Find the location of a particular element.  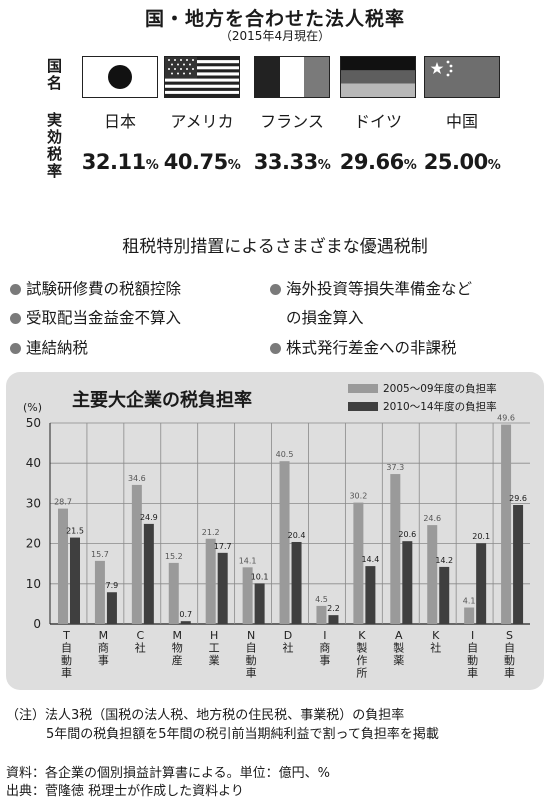

x-tick-label: 商 is located at coordinates (324, 648).